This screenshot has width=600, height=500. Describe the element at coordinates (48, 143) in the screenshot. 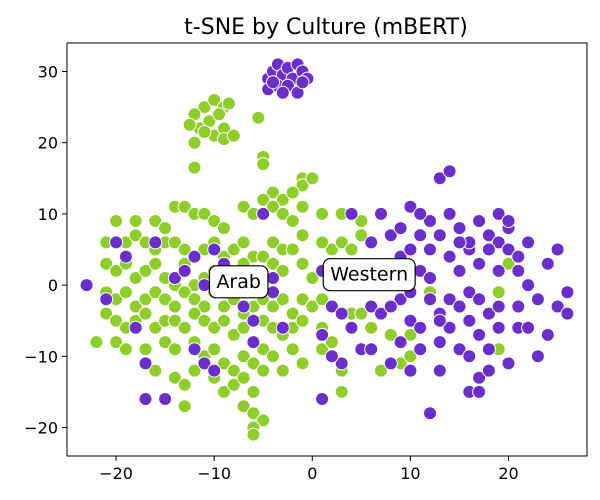

I see `y-tick-label: 20` at that location.